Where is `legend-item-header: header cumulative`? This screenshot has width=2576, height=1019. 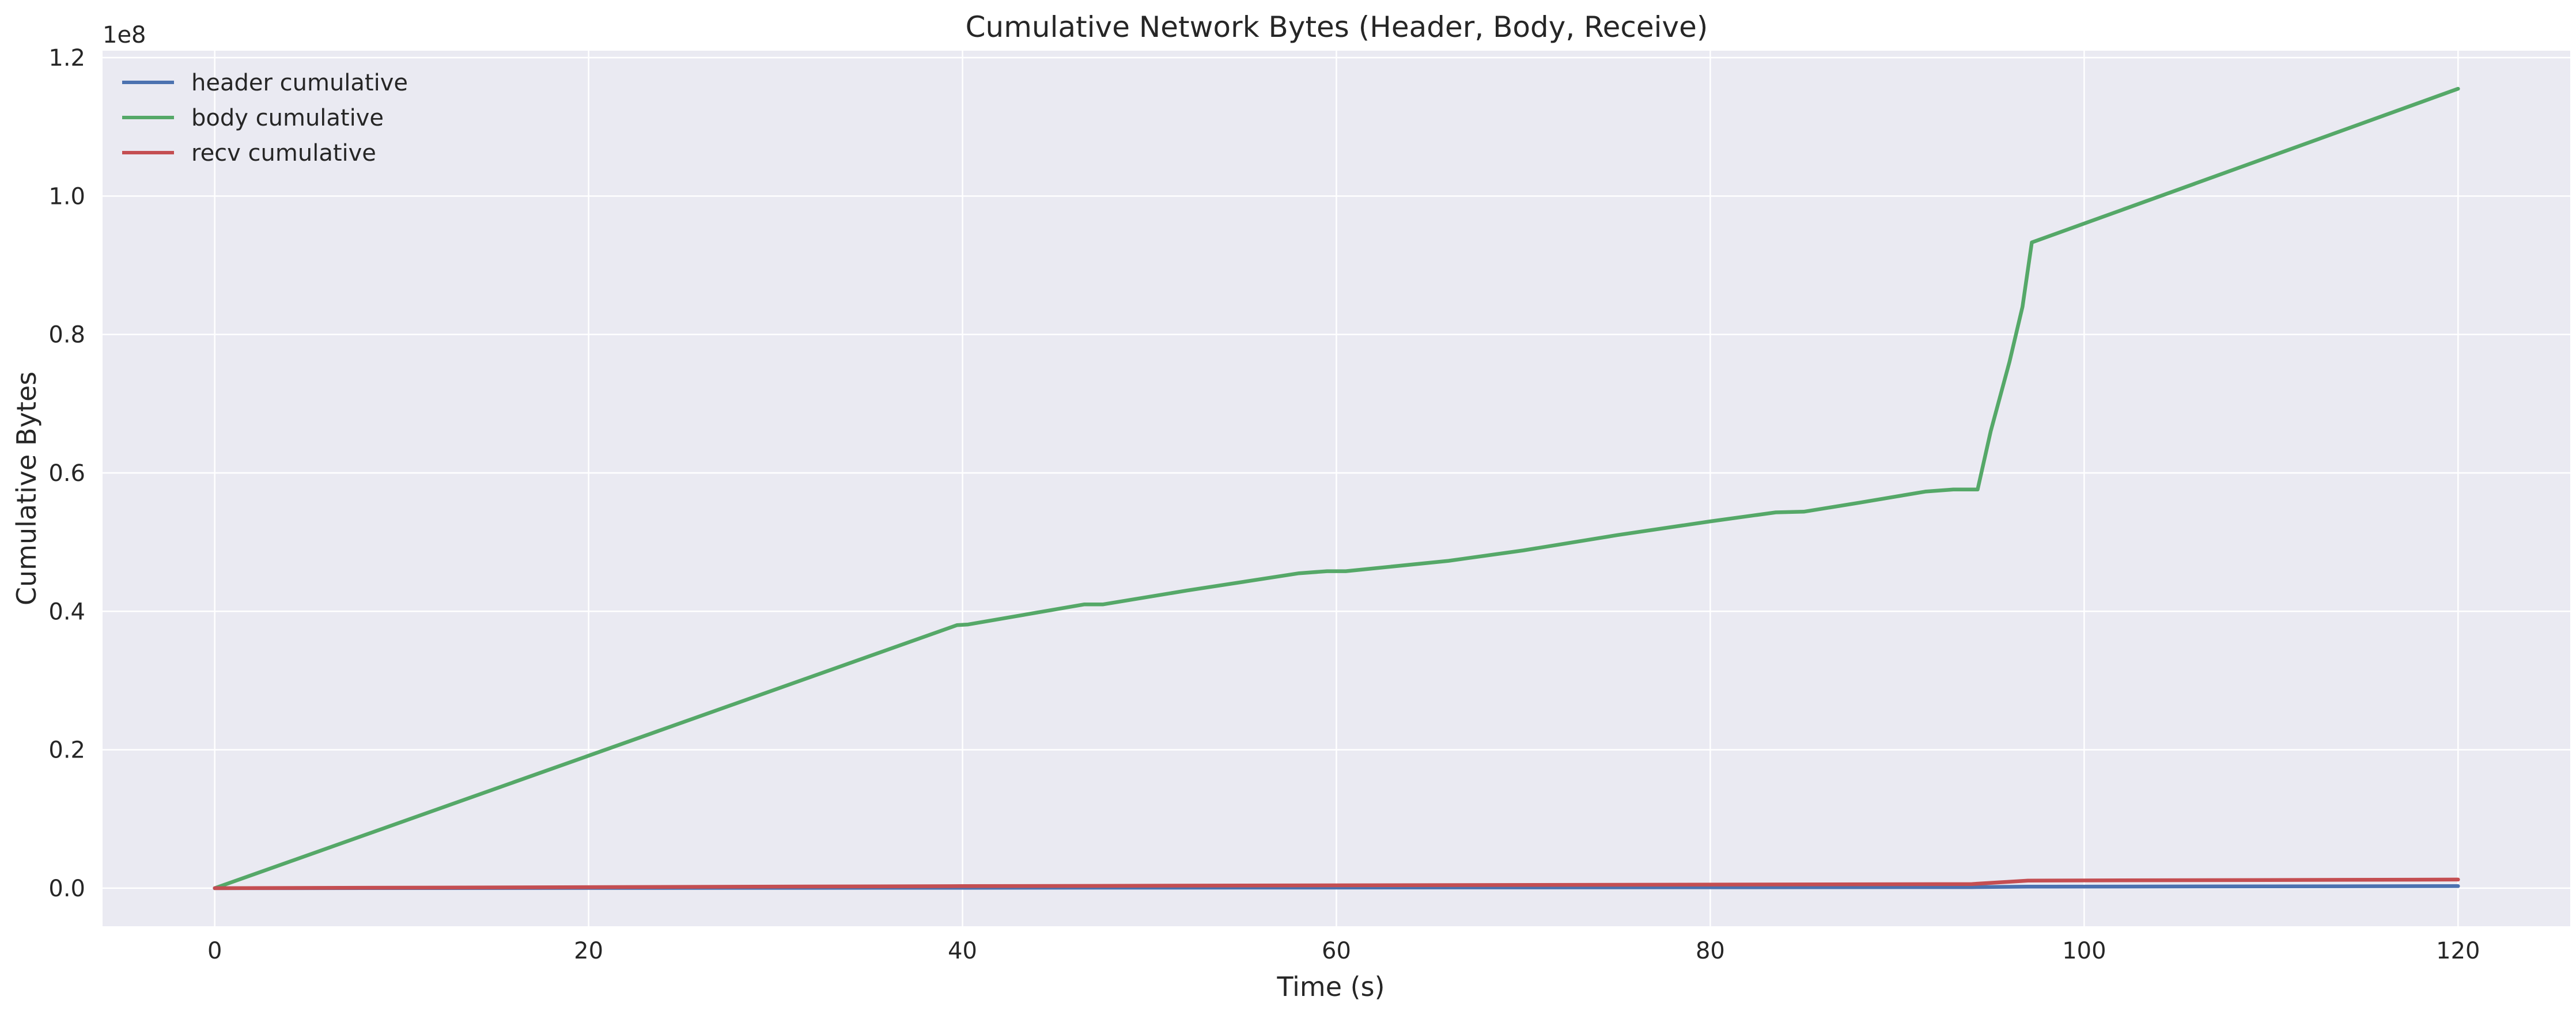
legend-item-header: header cumulative is located at coordinates (265, 83).